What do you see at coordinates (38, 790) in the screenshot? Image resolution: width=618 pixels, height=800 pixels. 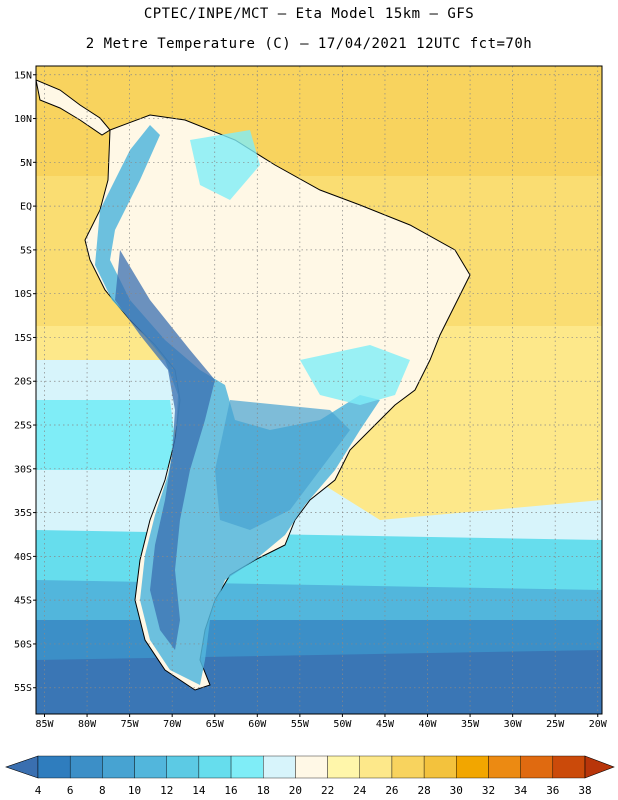 I see `colorbar-label: 4` at bounding box center [38, 790].